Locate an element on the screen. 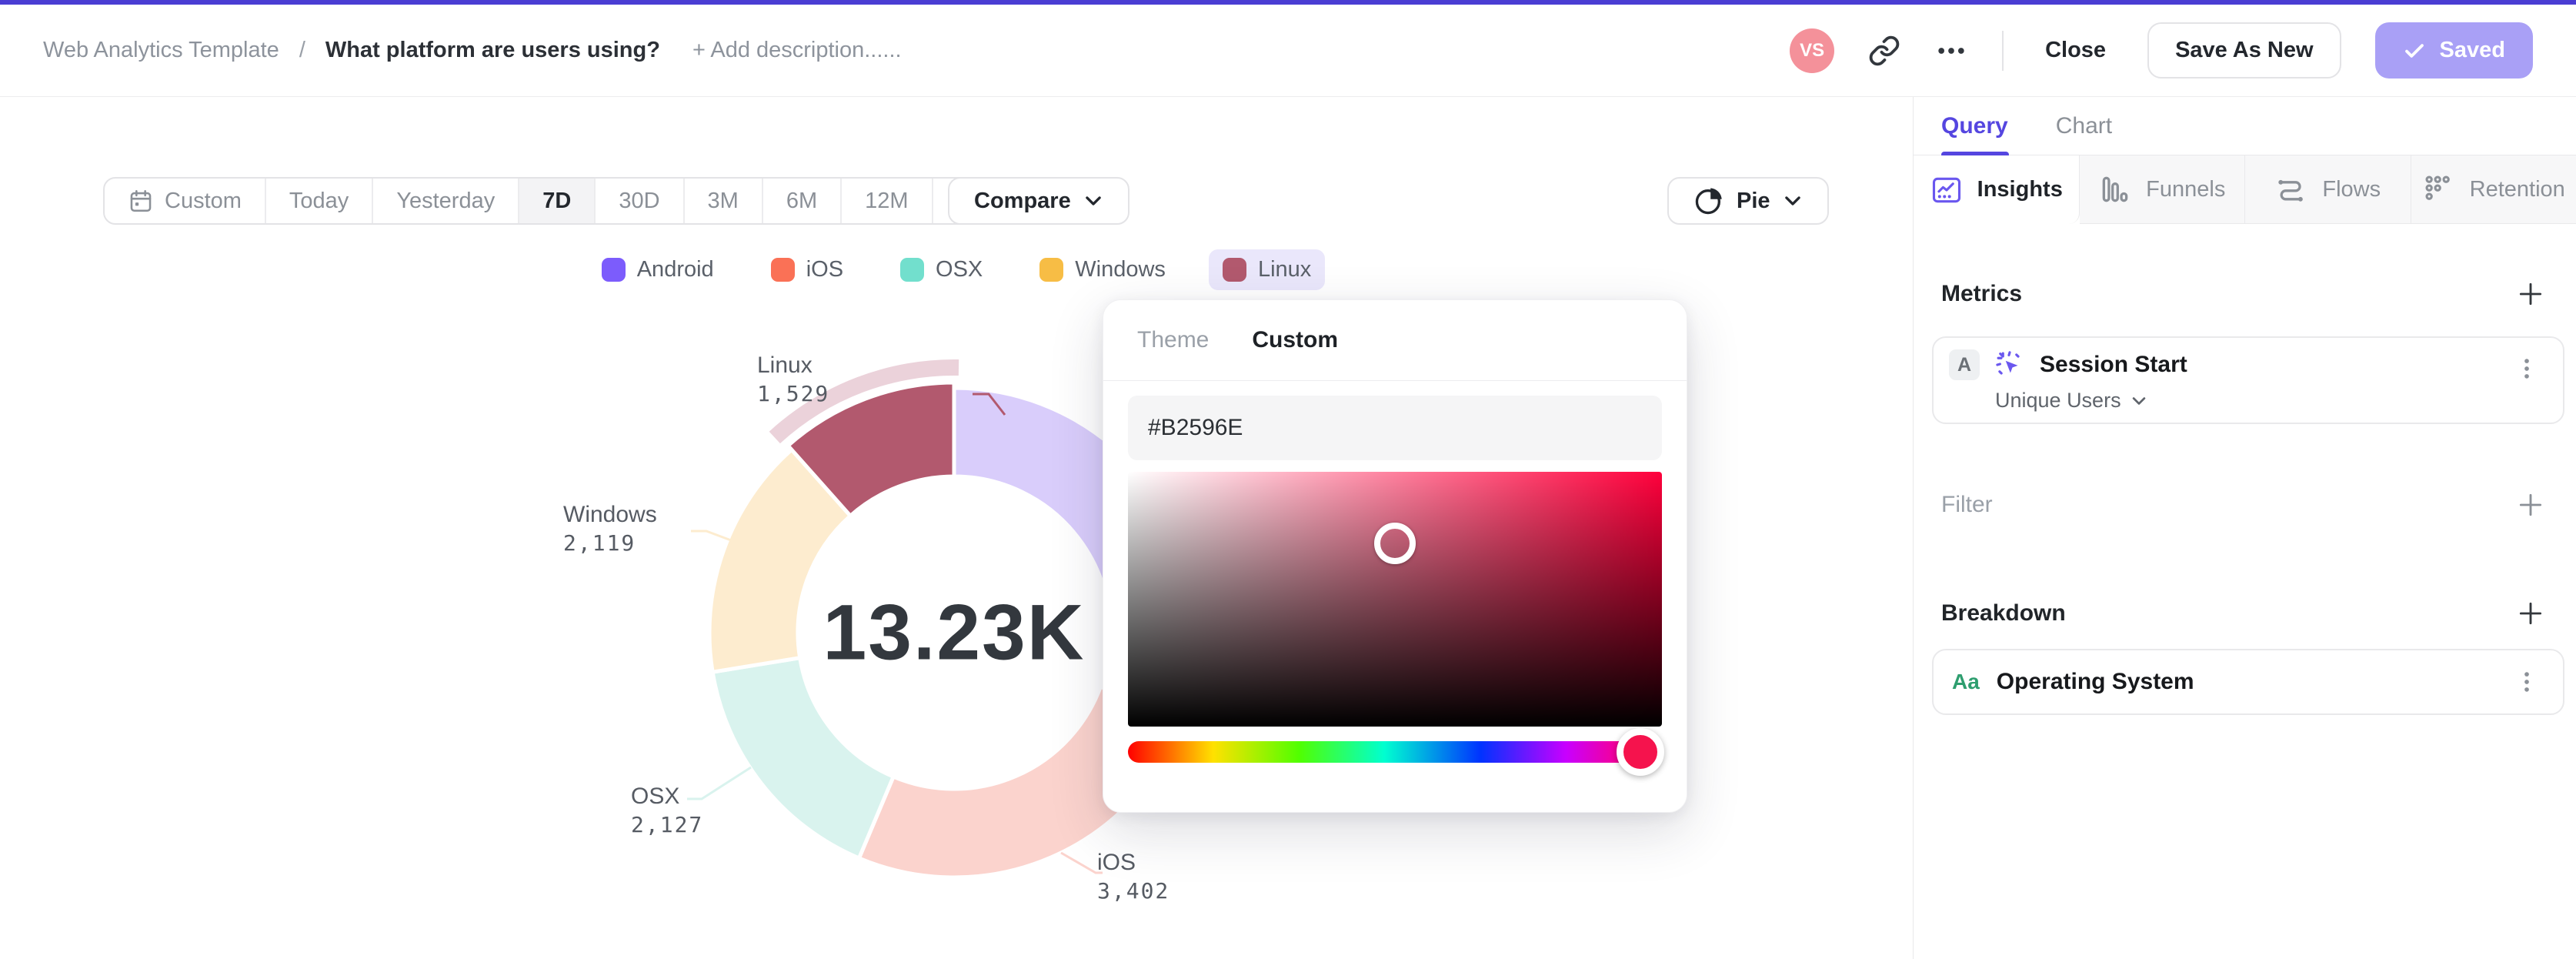  subtab-label: Retention is located at coordinates (2517, 189).